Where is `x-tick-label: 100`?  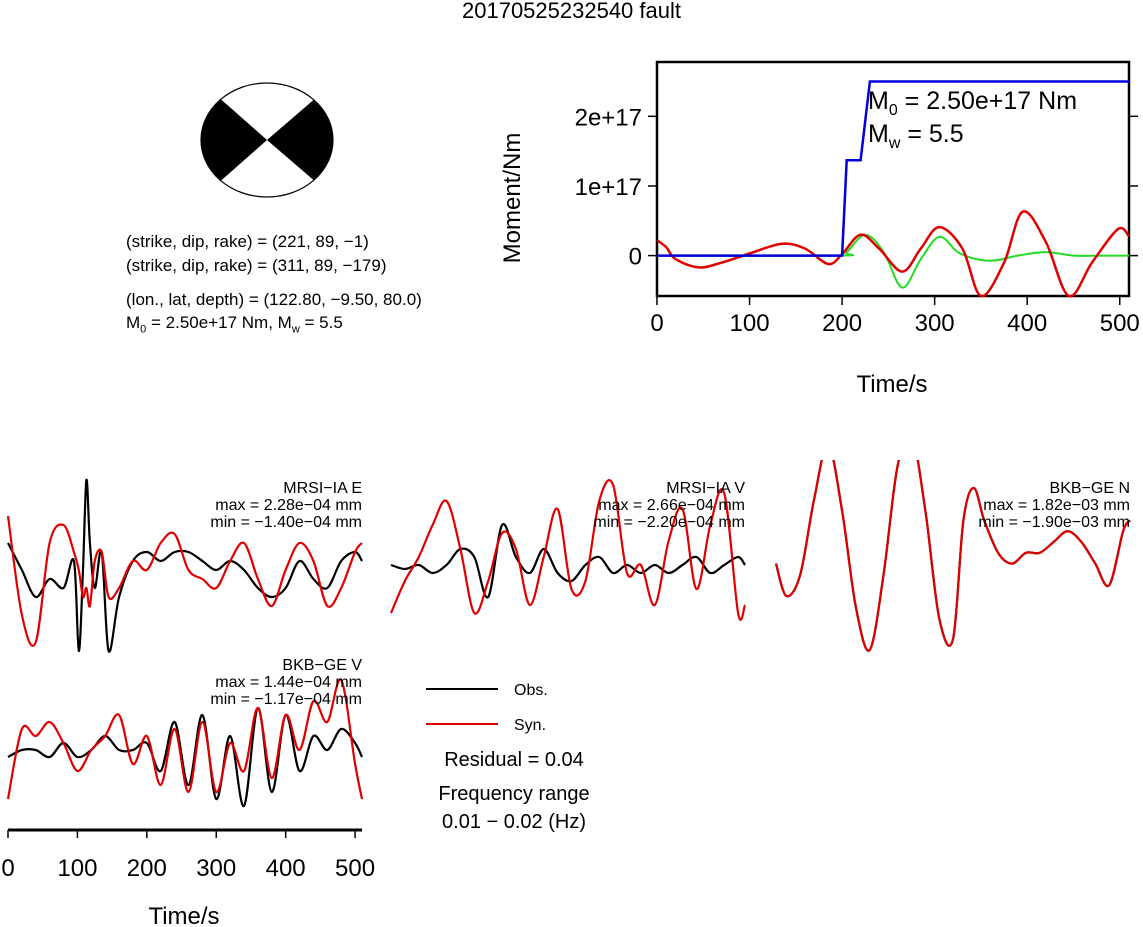 x-tick-label: 100 is located at coordinates (750, 323).